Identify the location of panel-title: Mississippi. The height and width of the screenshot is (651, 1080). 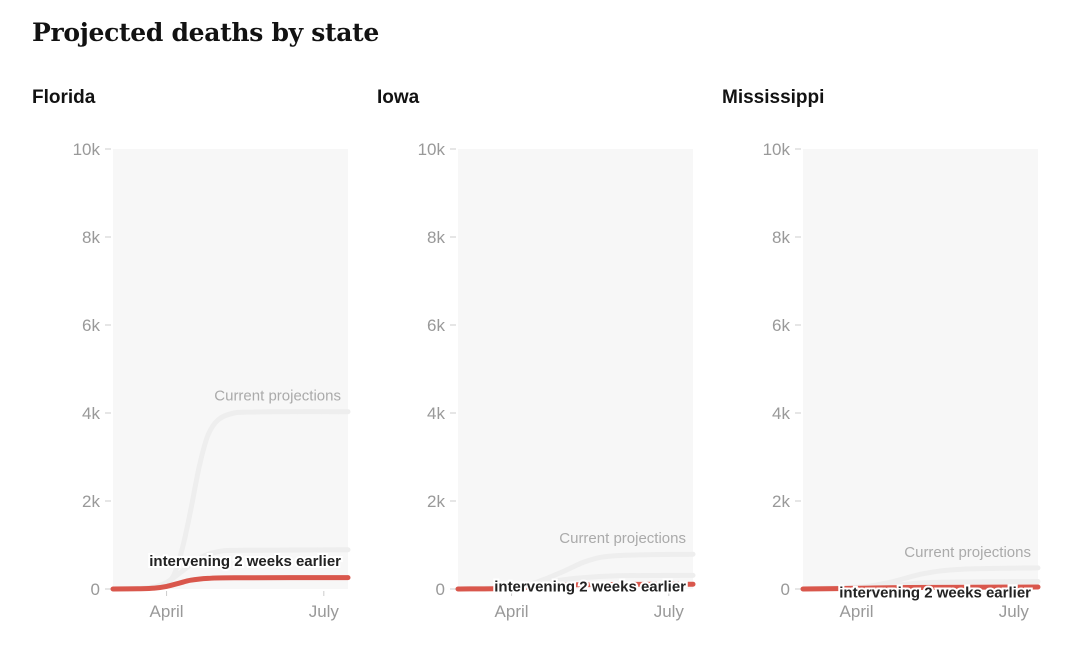
(773, 97).